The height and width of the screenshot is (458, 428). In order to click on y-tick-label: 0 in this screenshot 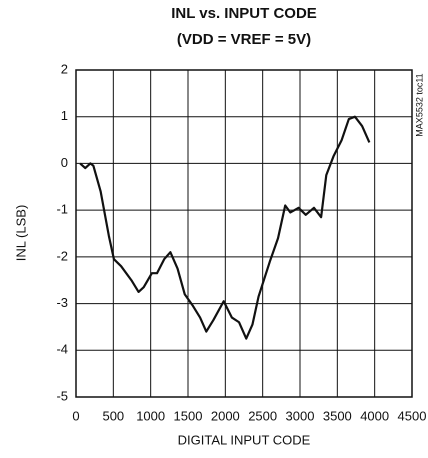, I will do `click(64, 162)`.